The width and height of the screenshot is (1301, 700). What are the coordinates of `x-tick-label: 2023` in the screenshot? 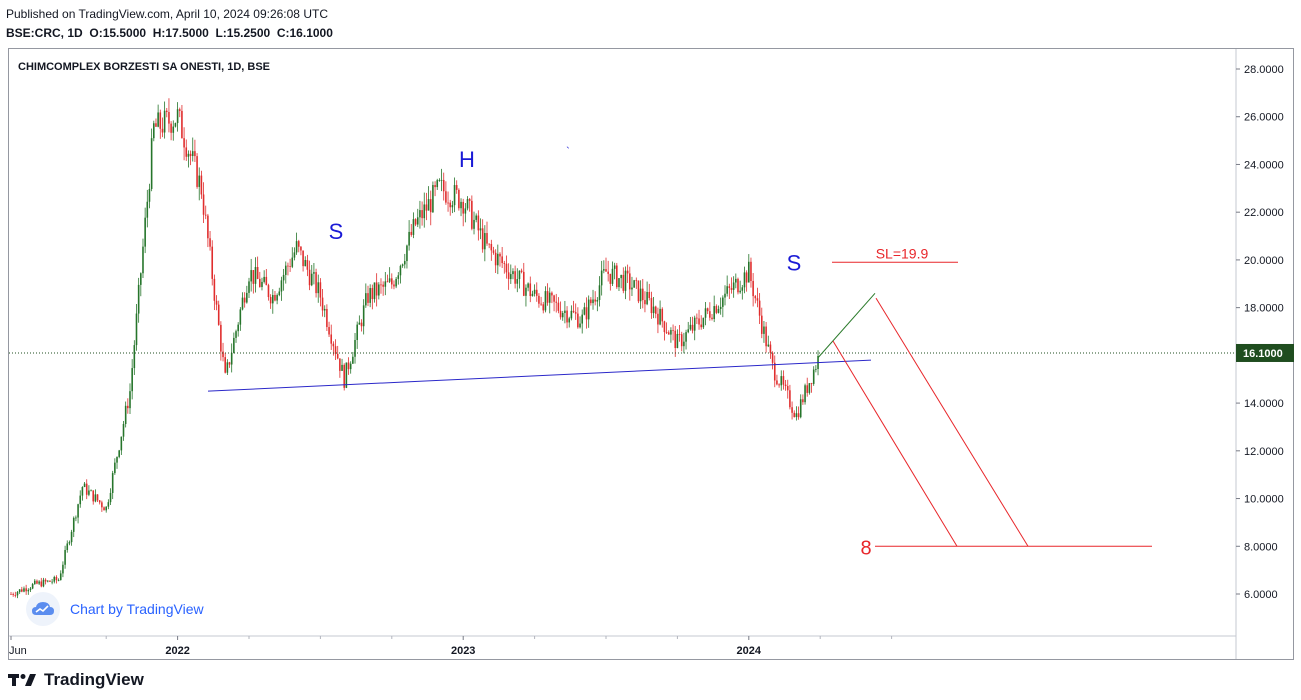 It's located at (463, 651).